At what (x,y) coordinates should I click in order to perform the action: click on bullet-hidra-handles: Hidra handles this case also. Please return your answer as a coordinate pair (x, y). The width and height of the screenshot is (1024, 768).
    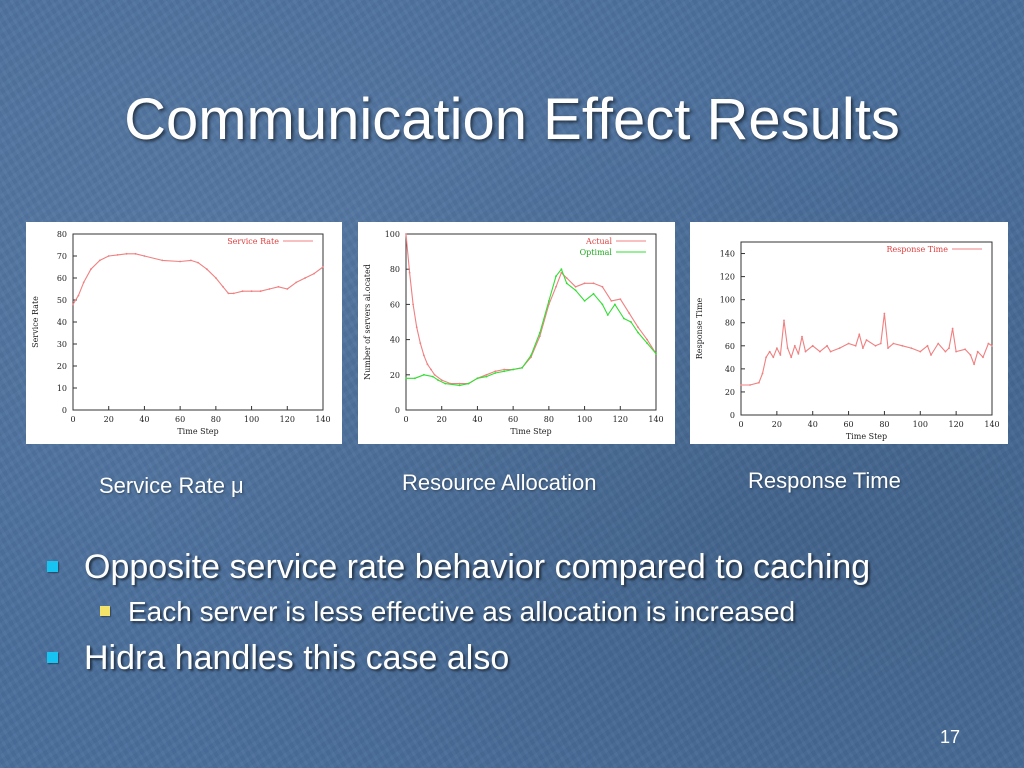
    Looking at the image, I should click on (278, 658).